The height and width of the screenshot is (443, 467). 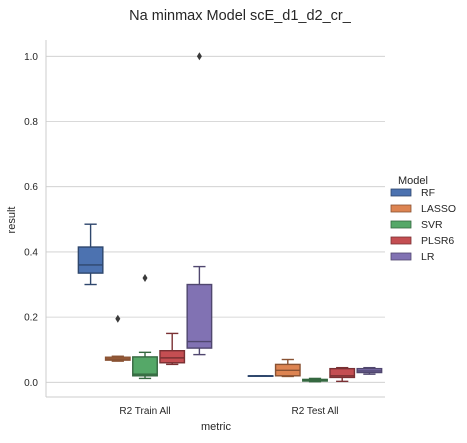 I want to click on legend-swatch-plsr6, so click(x=401, y=240).